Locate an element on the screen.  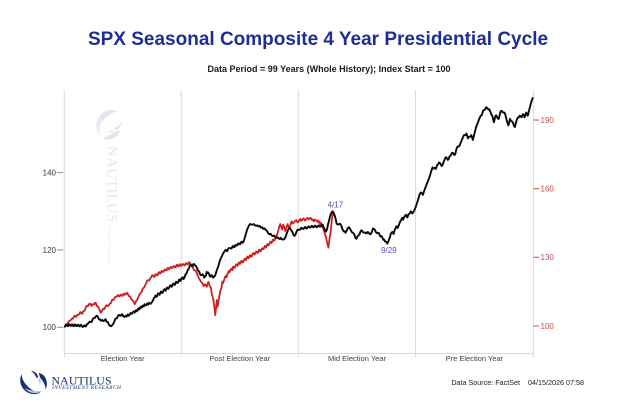
svg-text: 9/29 is located at coordinates (389, 250).